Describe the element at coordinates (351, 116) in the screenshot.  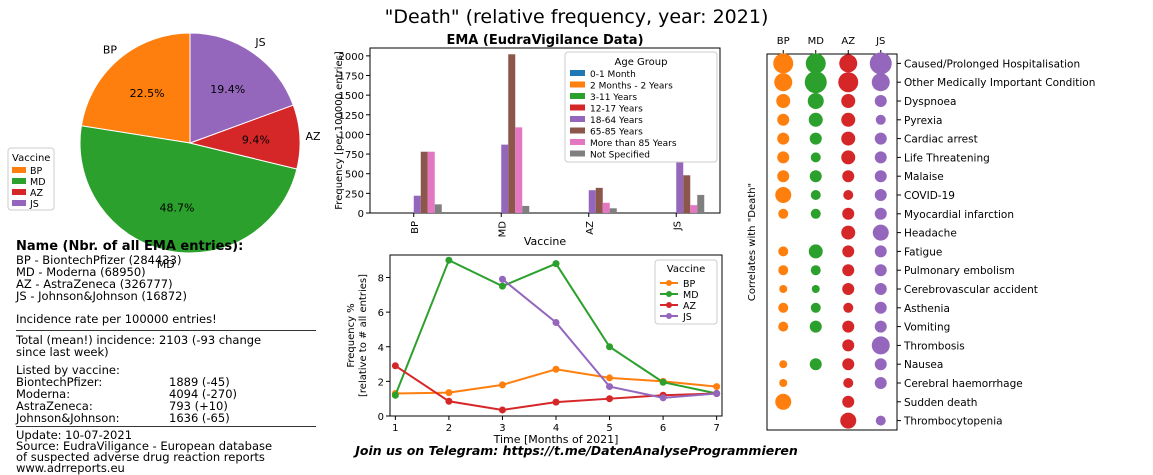
I see `y-tick-label: 1250` at that location.